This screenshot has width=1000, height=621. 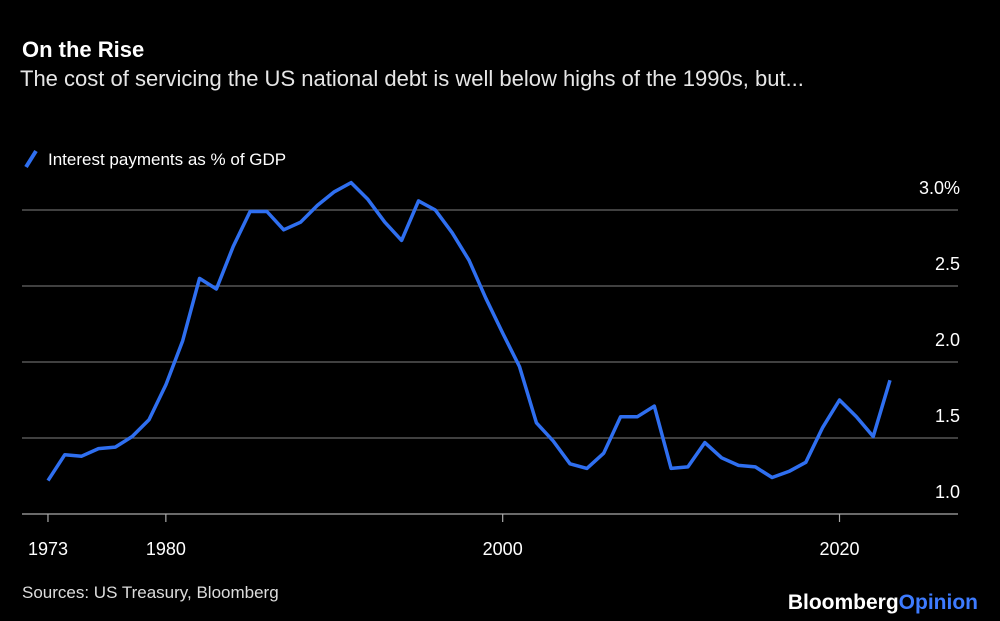 What do you see at coordinates (150, 592) in the screenshot?
I see `source: Sources: US Treasury, Bloomberg` at bounding box center [150, 592].